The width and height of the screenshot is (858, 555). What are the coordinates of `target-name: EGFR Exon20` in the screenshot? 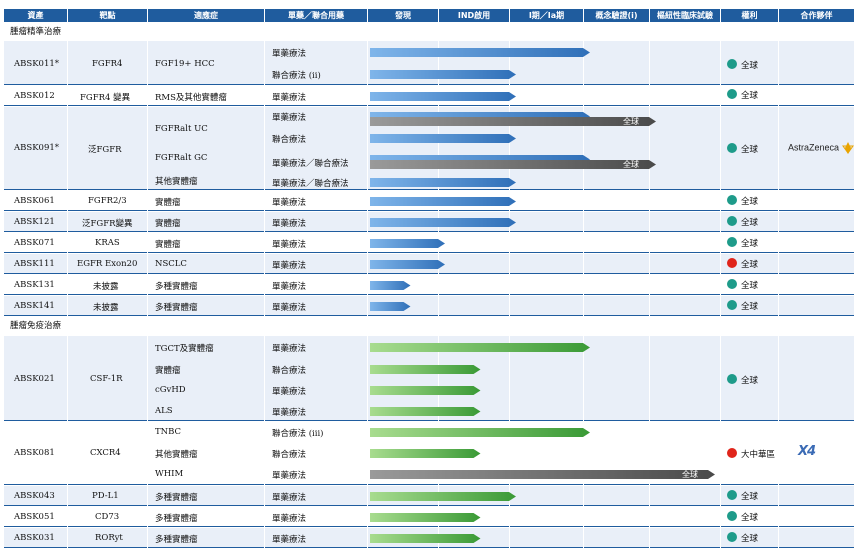 It's located at (107, 264).